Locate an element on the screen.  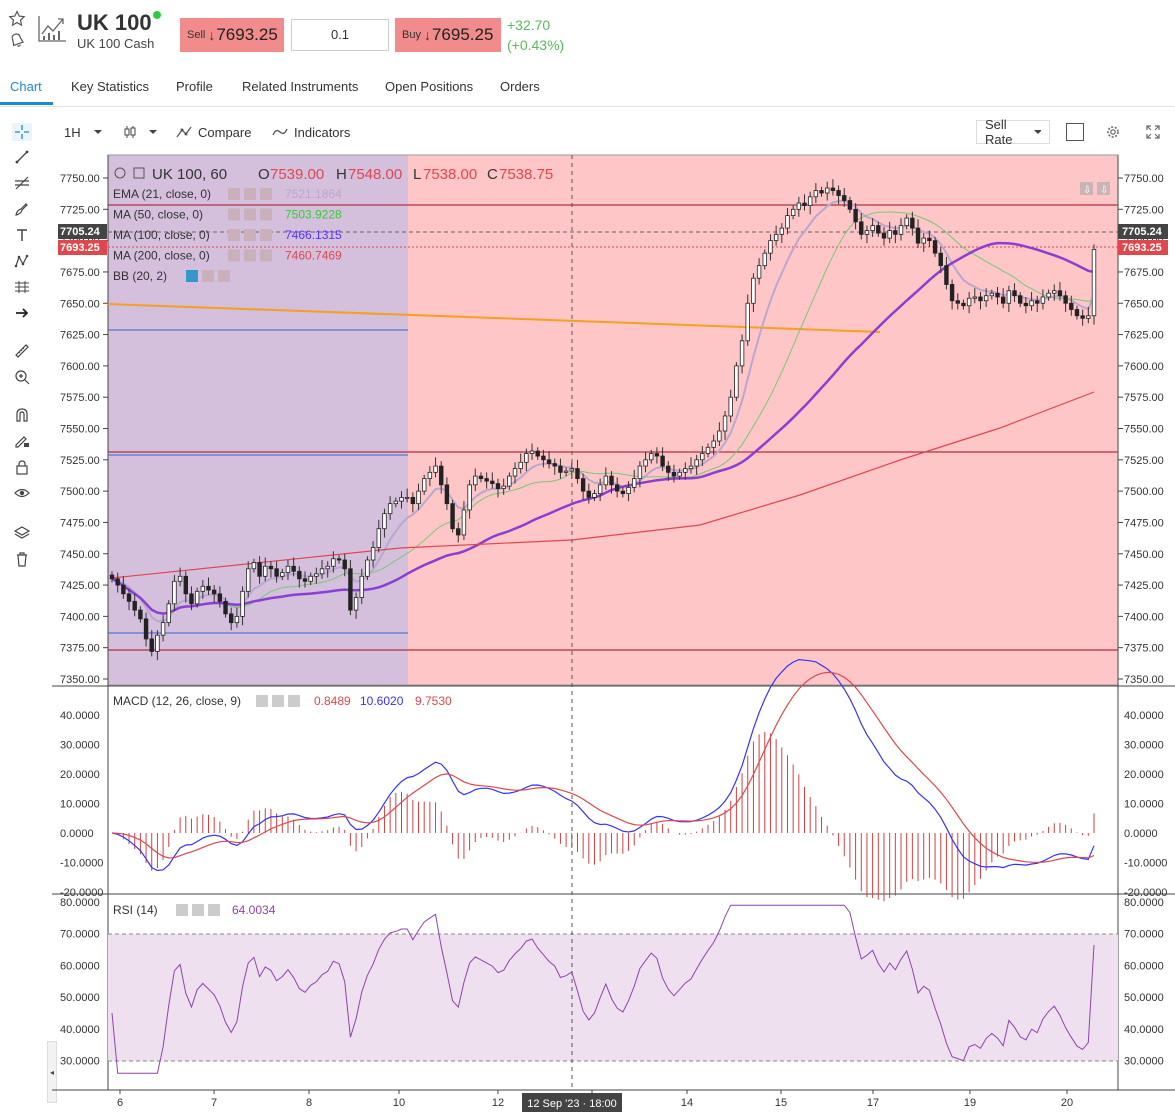
settings-icon is located at coordinates (1113, 132).